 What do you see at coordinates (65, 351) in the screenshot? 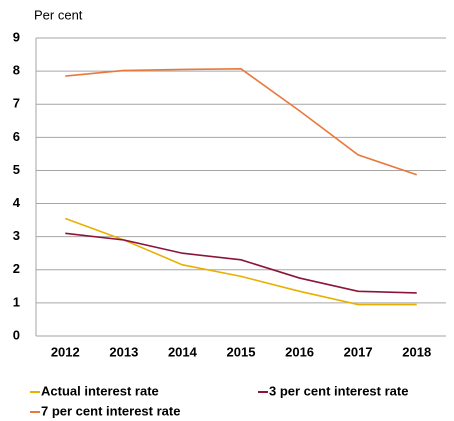
I see `x-tick-label: 2012` at bounding box center [65, 351].